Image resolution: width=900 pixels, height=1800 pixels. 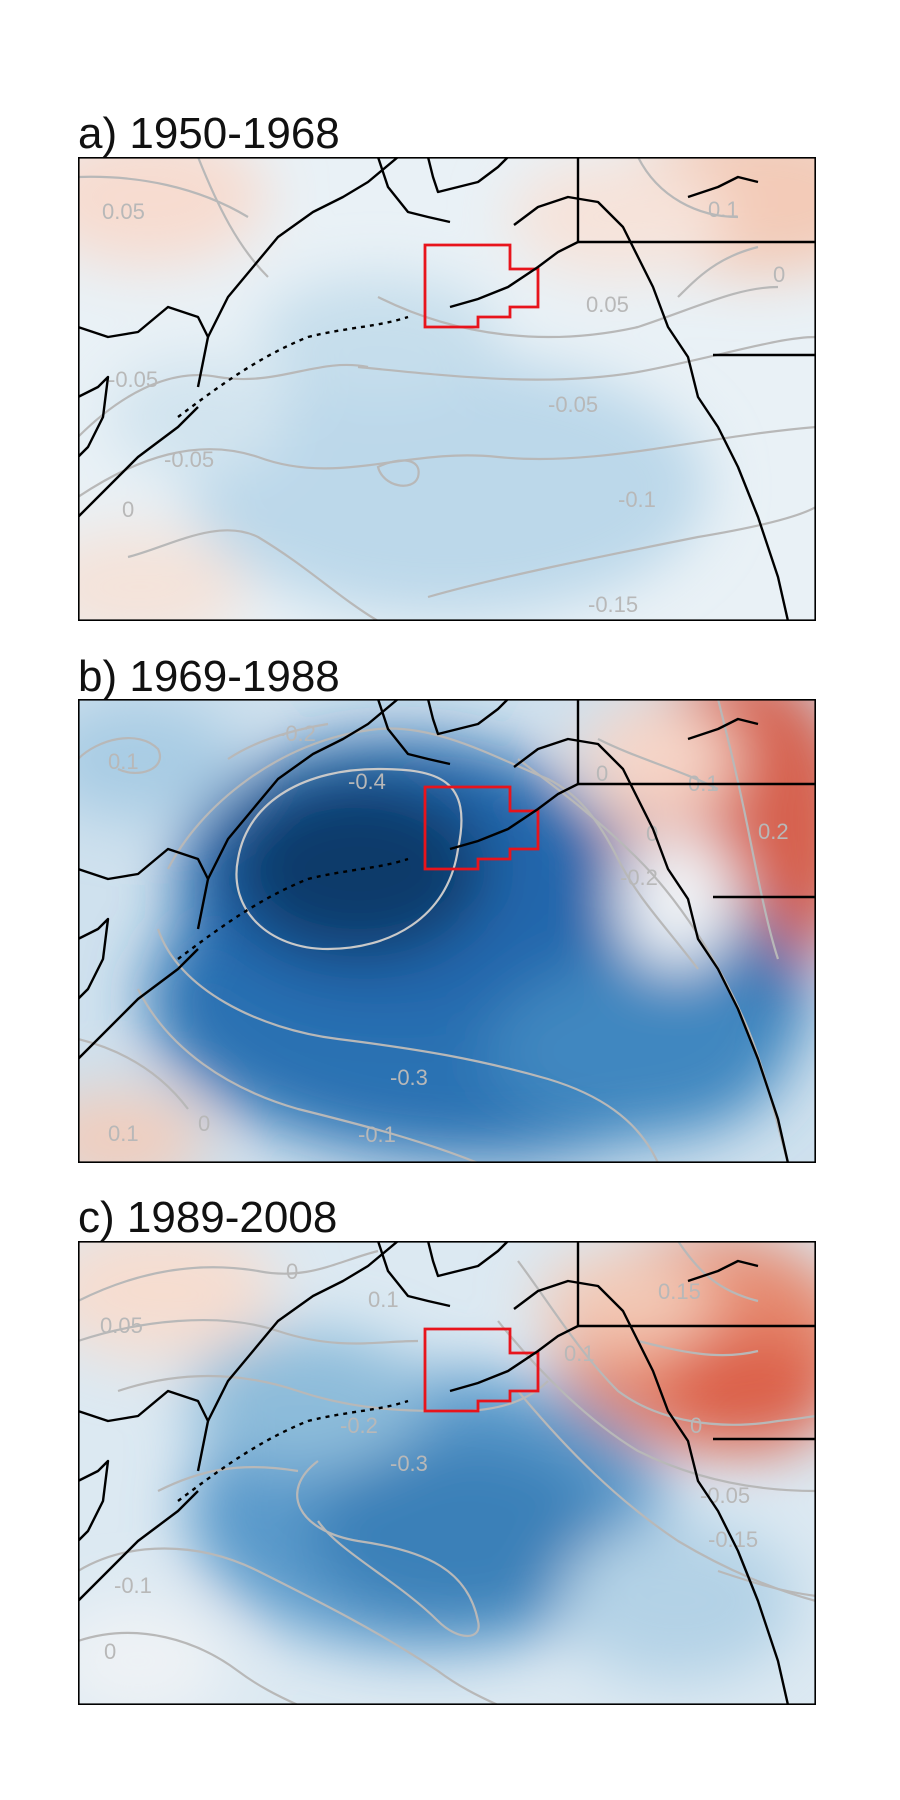 What do you see at coordinates (679, 1291) in the screenshot?
I see `svg-text: 0.15` at bounding box center [679, 1291].